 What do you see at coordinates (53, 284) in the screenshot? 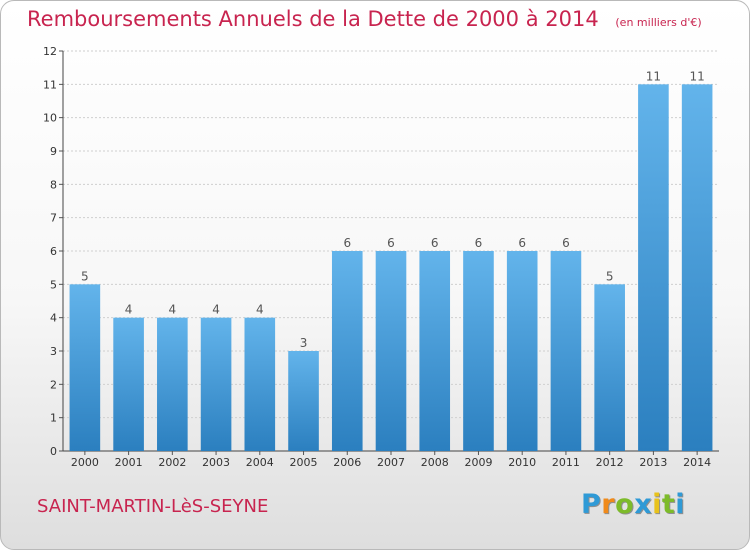
I see `y-tick-label: 5` at bounding box center [53, 284].